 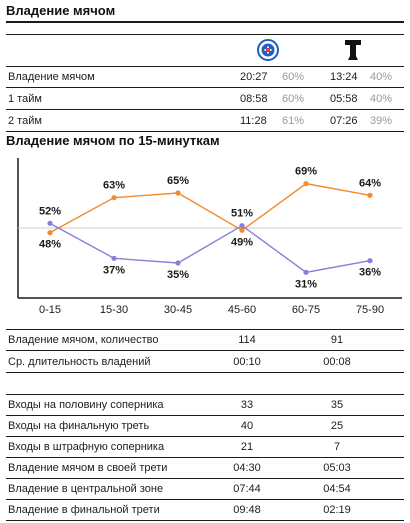 I want to click on team1-time: 11:28, so click(x=253, y=121).